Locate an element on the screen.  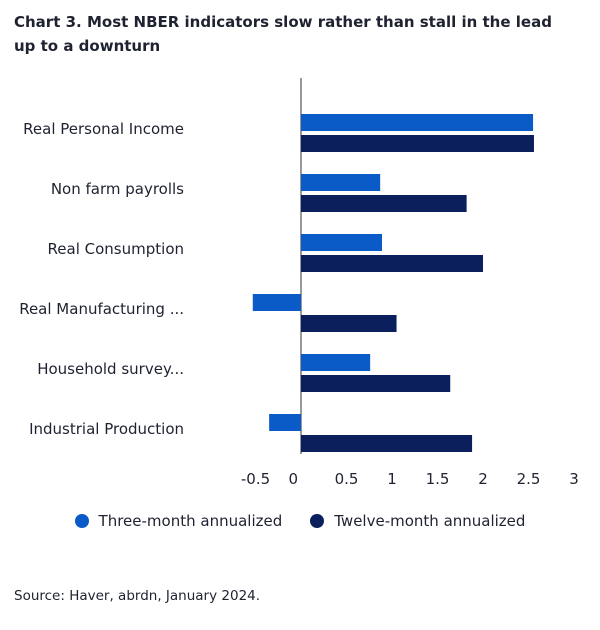
x-tick-label: 2.5 is located at coordinates (529, 479).